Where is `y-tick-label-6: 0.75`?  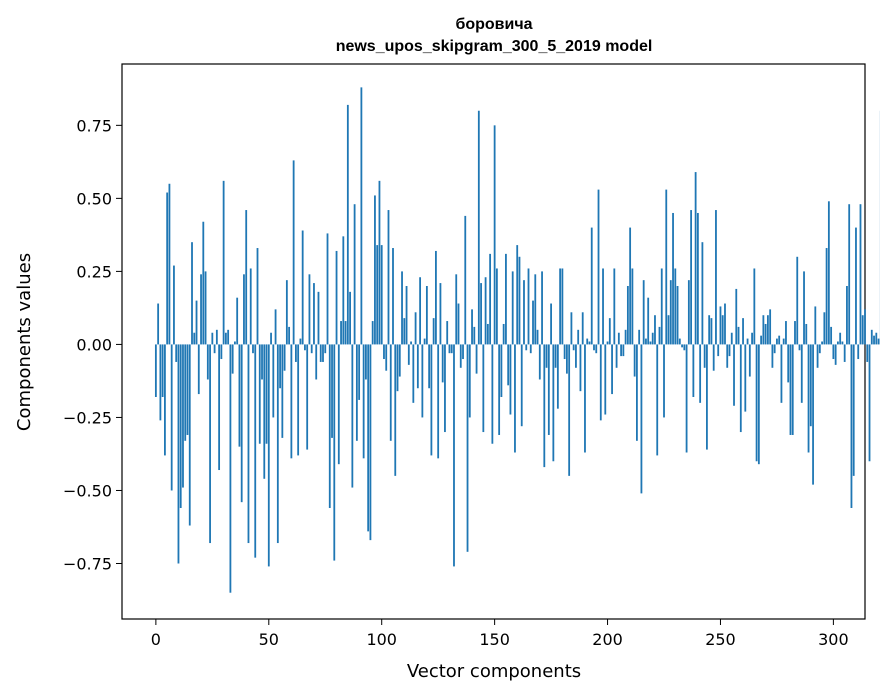
y-tick-label-6: 0.75 is located at coordinates (94, 125).